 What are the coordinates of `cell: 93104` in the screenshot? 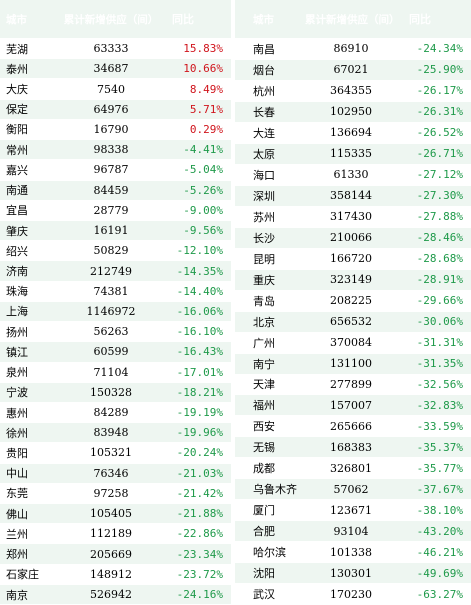 It's located at (351, 531).